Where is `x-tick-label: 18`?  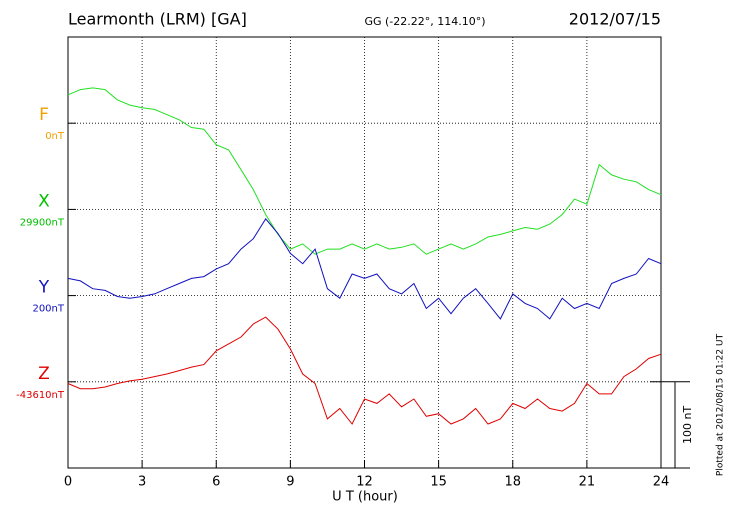
x-tick-label: 18 is located at coordinates (512, 482).